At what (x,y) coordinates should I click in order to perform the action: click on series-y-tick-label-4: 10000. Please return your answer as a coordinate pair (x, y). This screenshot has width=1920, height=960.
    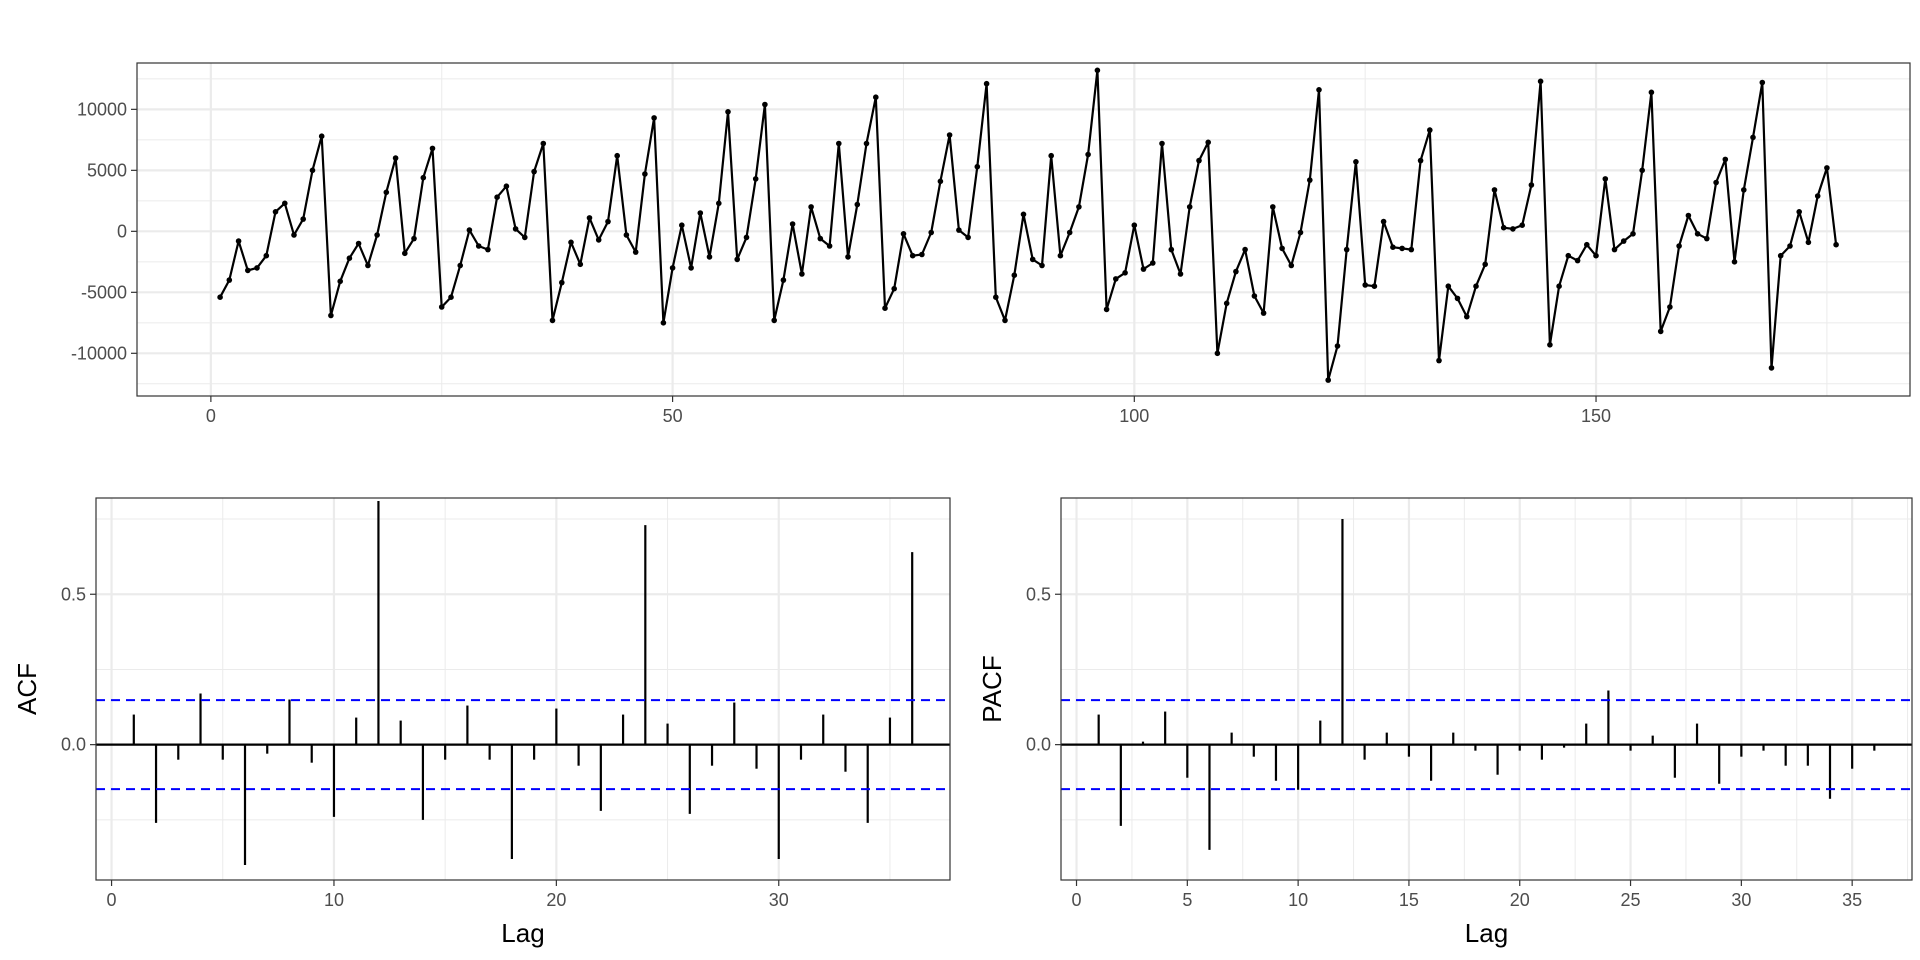
    Looking at the image, I should click on (102, 109).